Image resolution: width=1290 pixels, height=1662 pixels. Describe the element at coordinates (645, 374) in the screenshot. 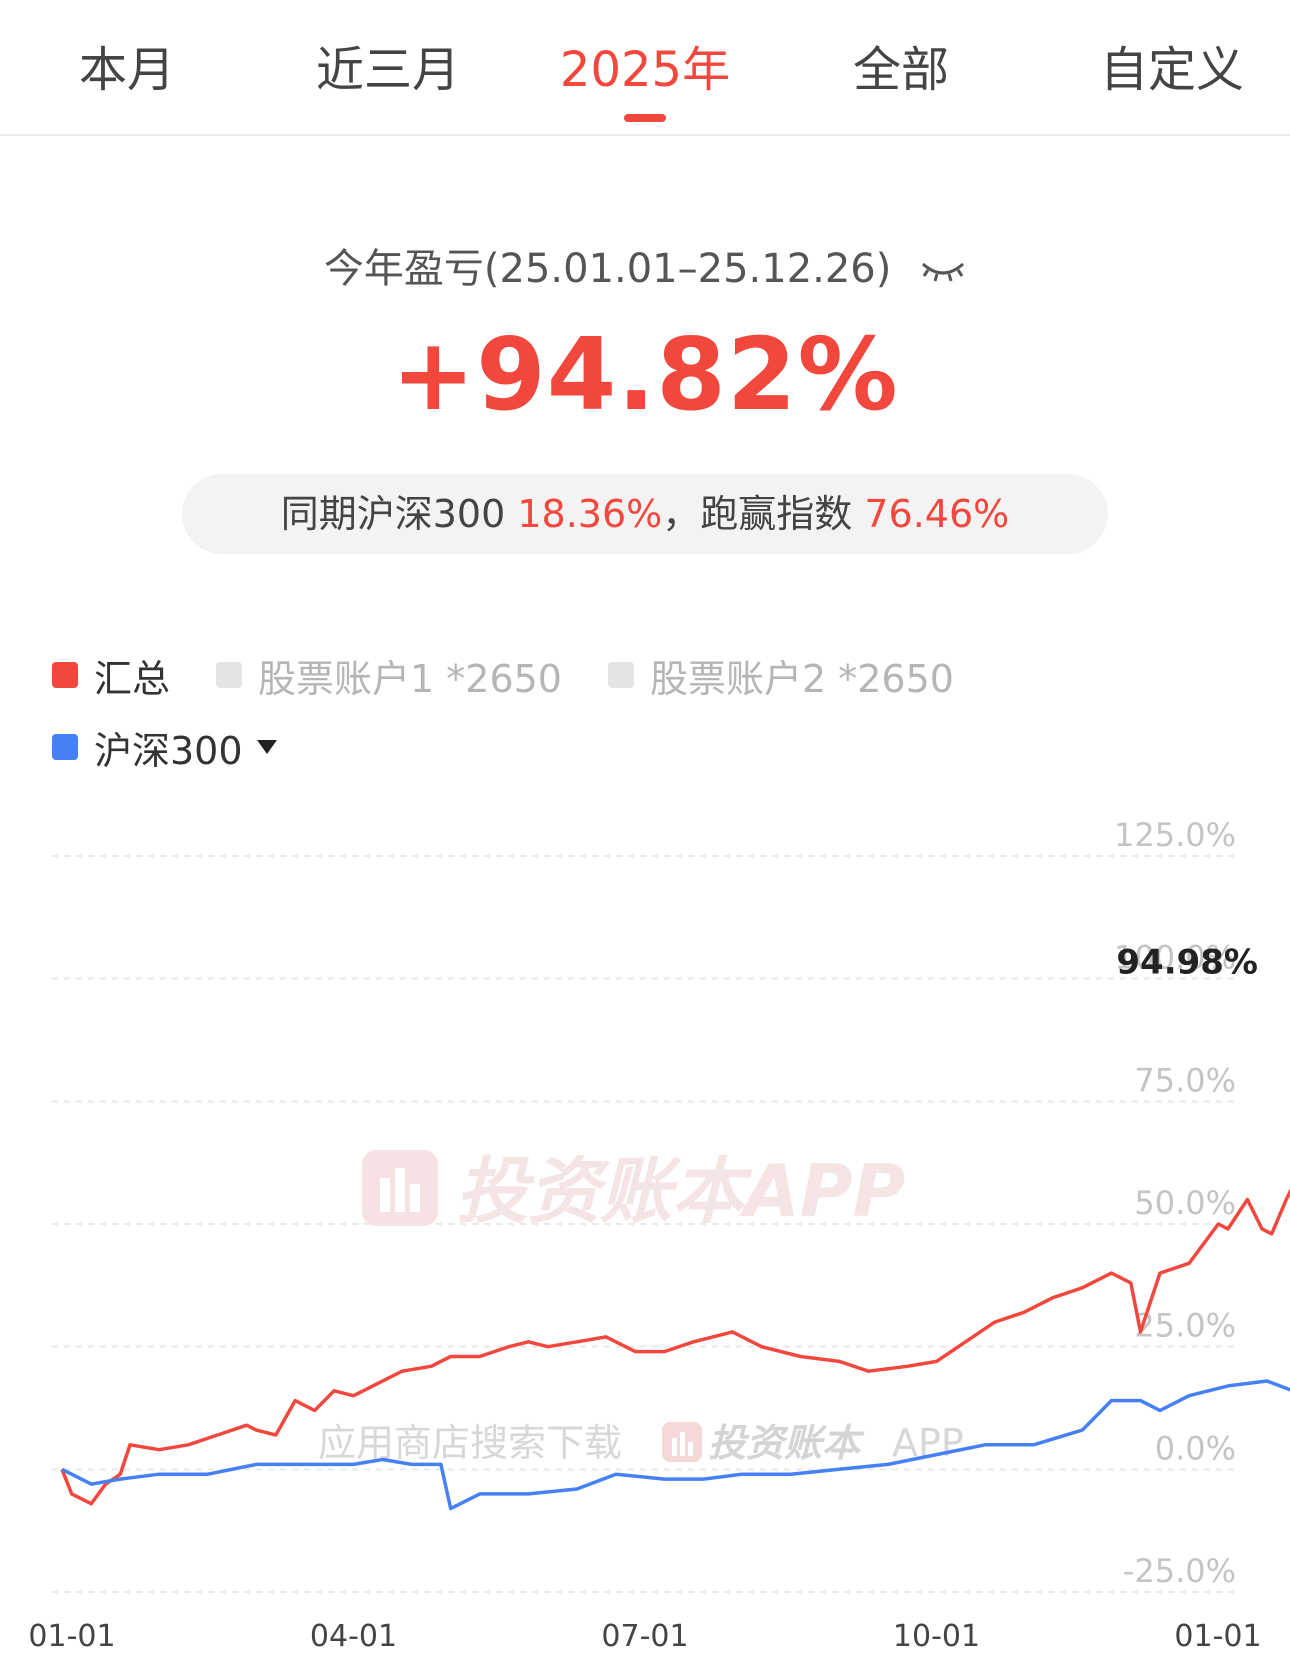

I see `total-return-value: +94.82%` at that location.